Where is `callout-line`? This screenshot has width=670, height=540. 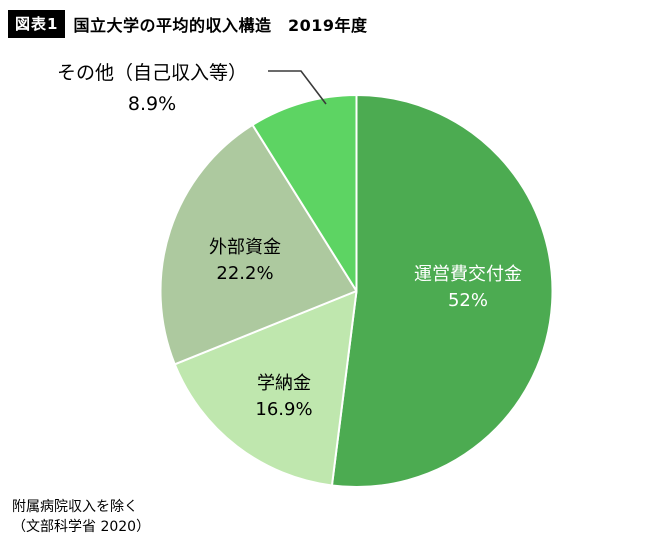
callout-line is located at coordinates (297, 87).